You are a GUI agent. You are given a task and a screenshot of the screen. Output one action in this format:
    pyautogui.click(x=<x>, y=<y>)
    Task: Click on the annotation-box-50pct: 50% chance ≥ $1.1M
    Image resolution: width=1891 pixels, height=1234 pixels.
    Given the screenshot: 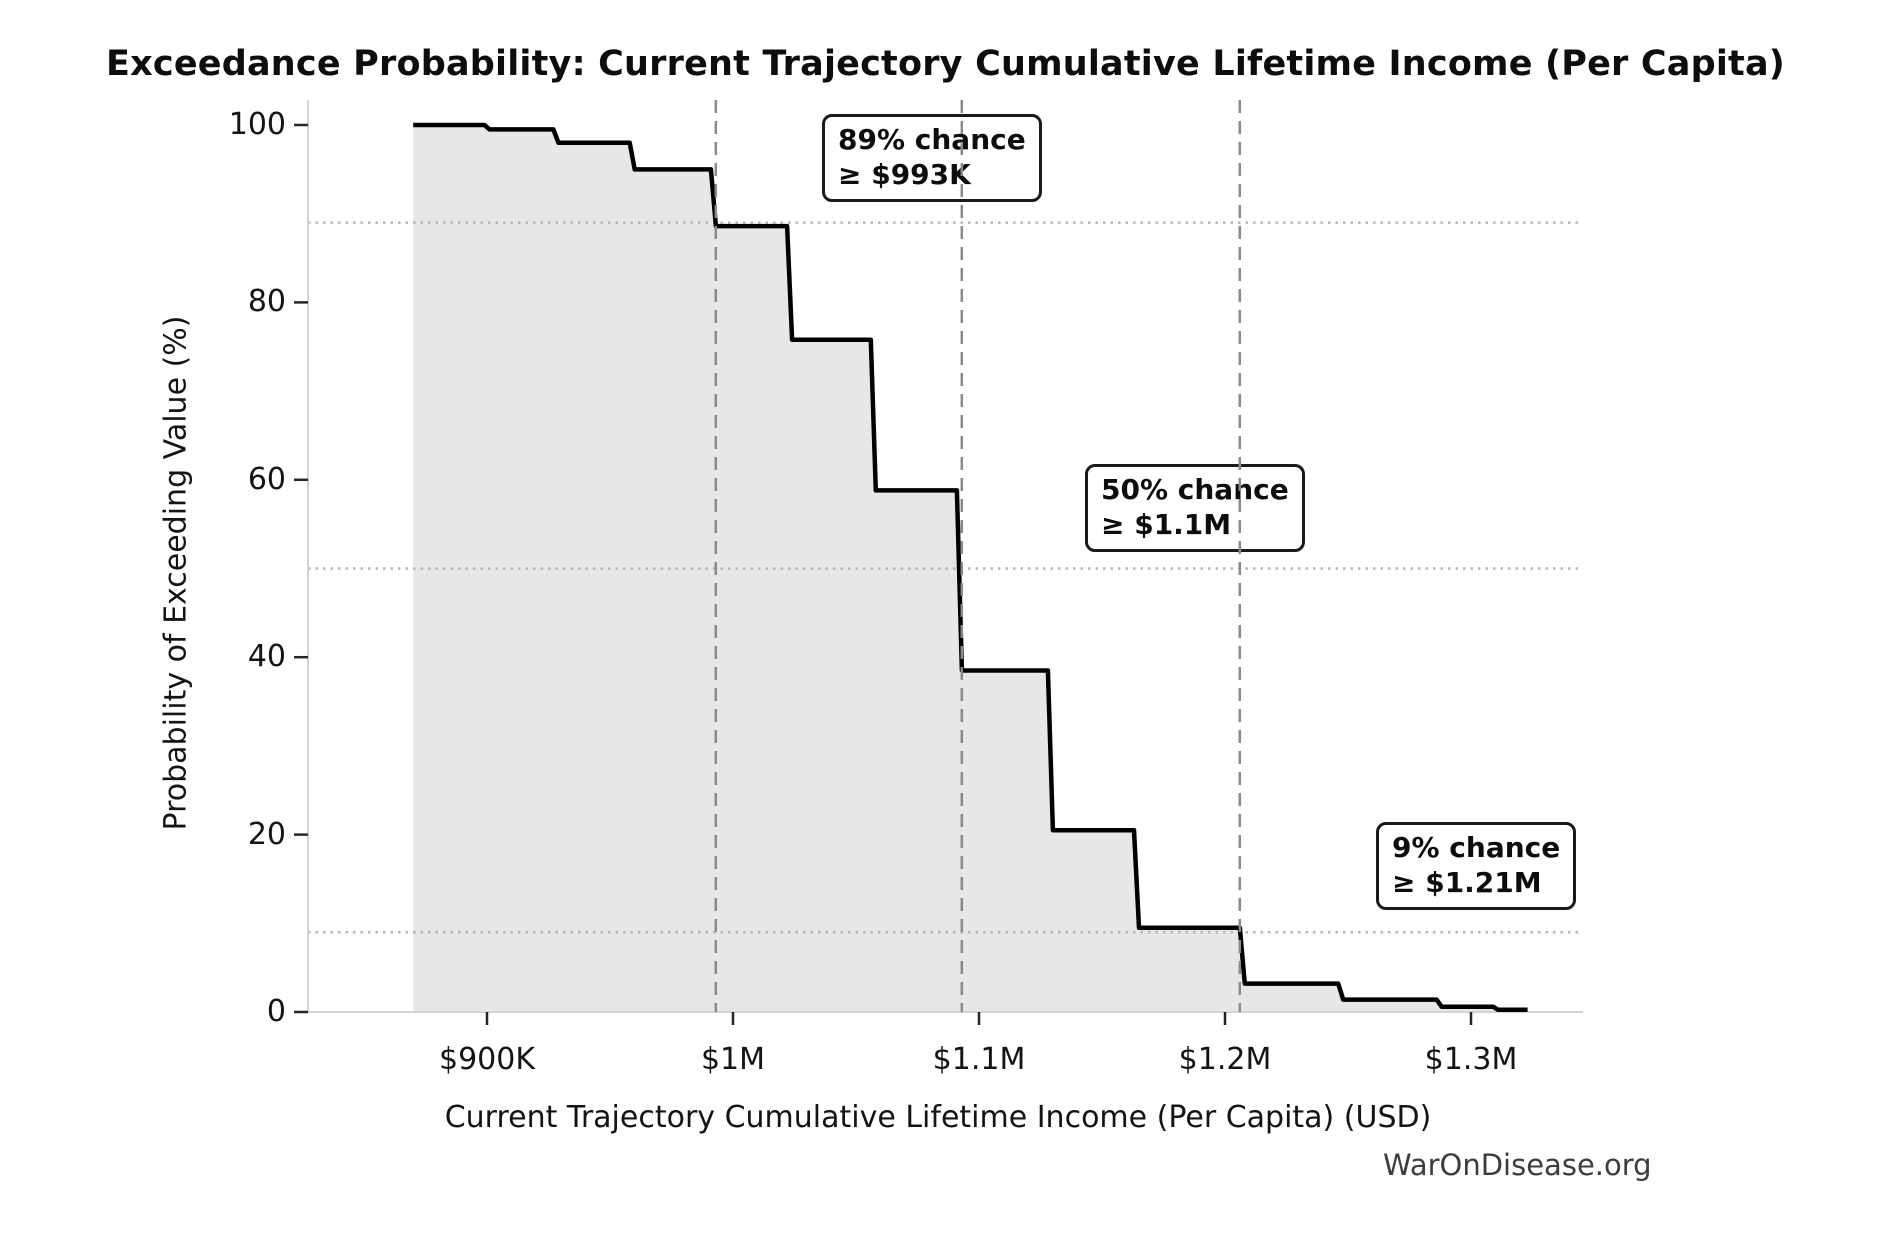 What is the action you would take?
    pyautogui.click(x=1195, y=508)
    